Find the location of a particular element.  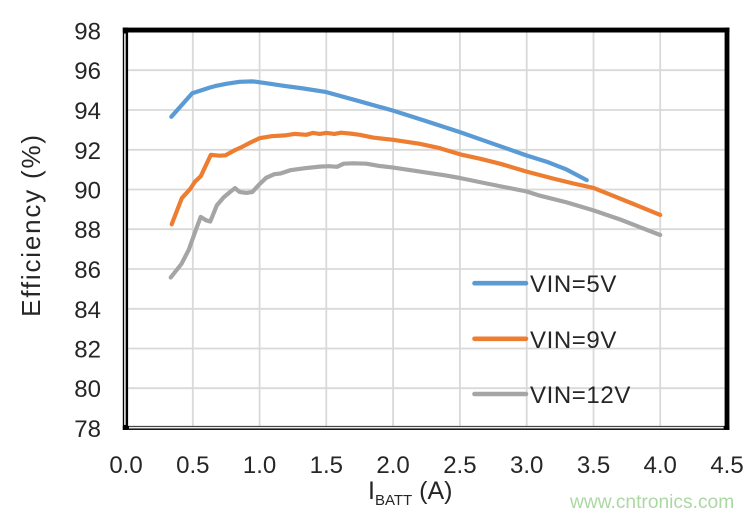

svg-text: 86 is located at coordinates (87, 270).